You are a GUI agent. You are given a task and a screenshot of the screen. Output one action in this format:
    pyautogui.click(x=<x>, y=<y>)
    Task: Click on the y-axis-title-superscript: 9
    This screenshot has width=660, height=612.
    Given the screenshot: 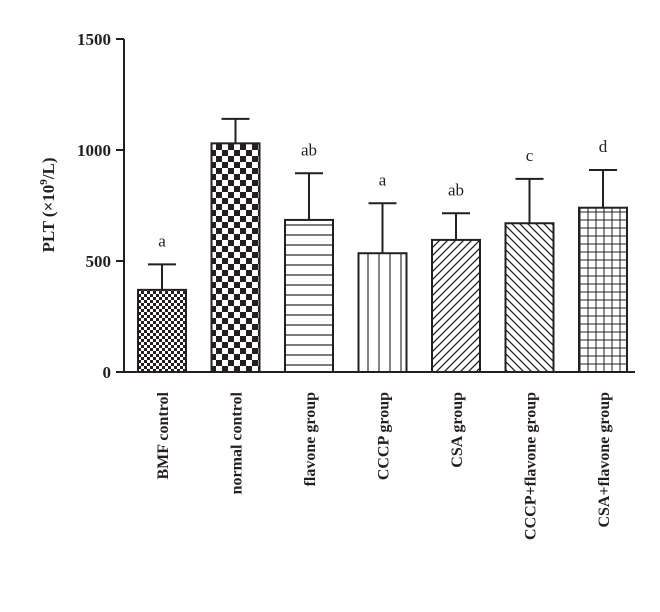 What is the action you would take?
    pyautogui.click(x=44, y=182)
    